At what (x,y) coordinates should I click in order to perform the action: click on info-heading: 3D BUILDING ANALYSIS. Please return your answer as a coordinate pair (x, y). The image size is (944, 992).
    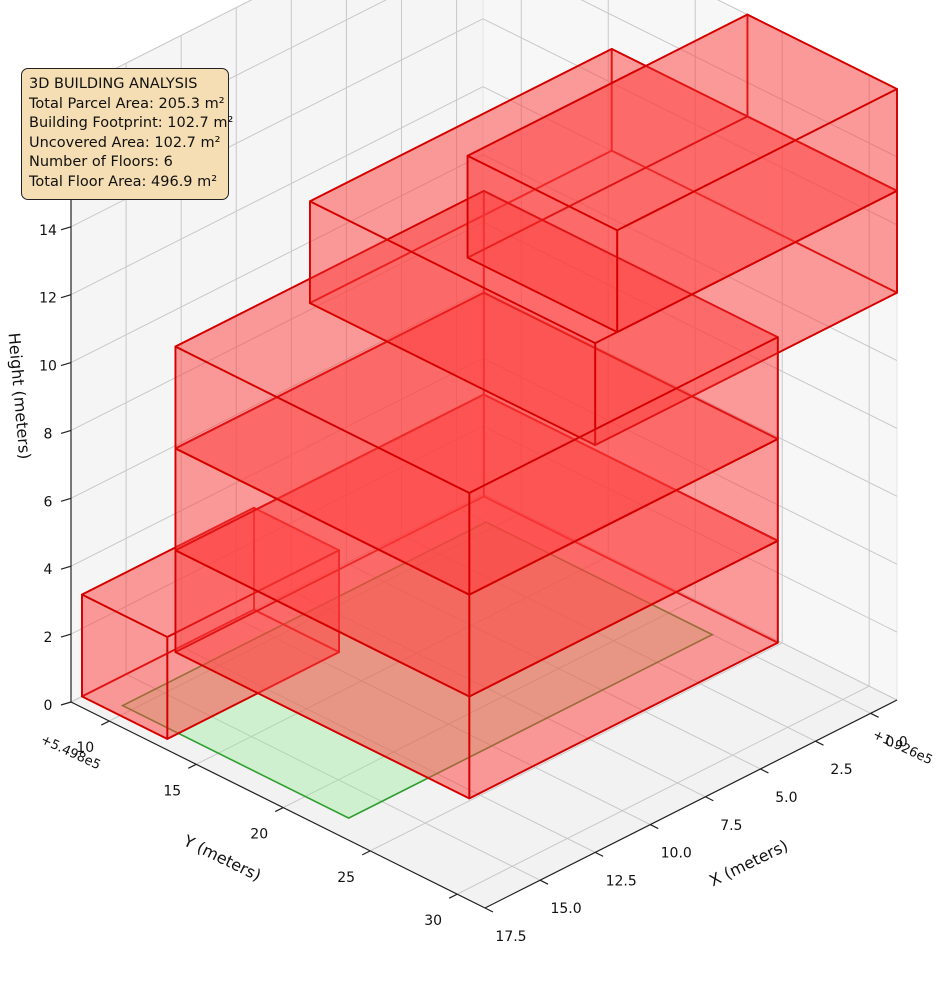
    Looking at the image, I should click on (113, 84).